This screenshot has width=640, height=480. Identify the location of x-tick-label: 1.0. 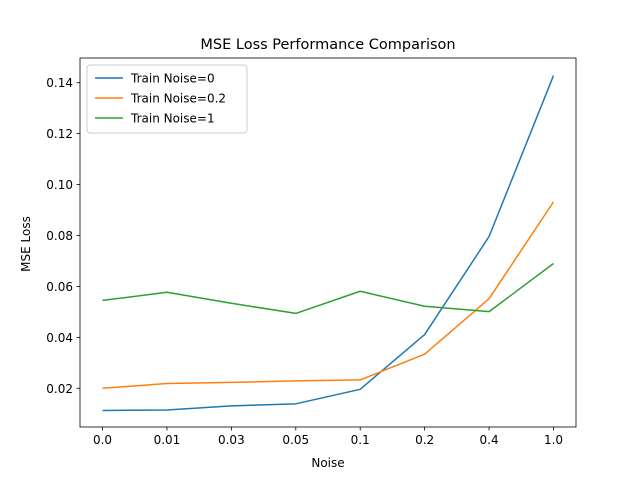
(553, 440).